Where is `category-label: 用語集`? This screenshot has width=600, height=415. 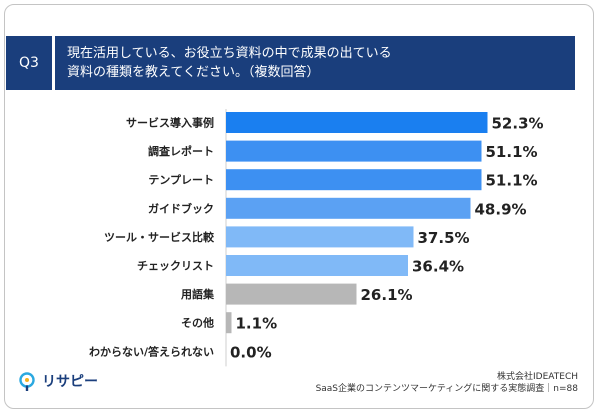 category-label: 用語集 is located at coordinates (198, 294).